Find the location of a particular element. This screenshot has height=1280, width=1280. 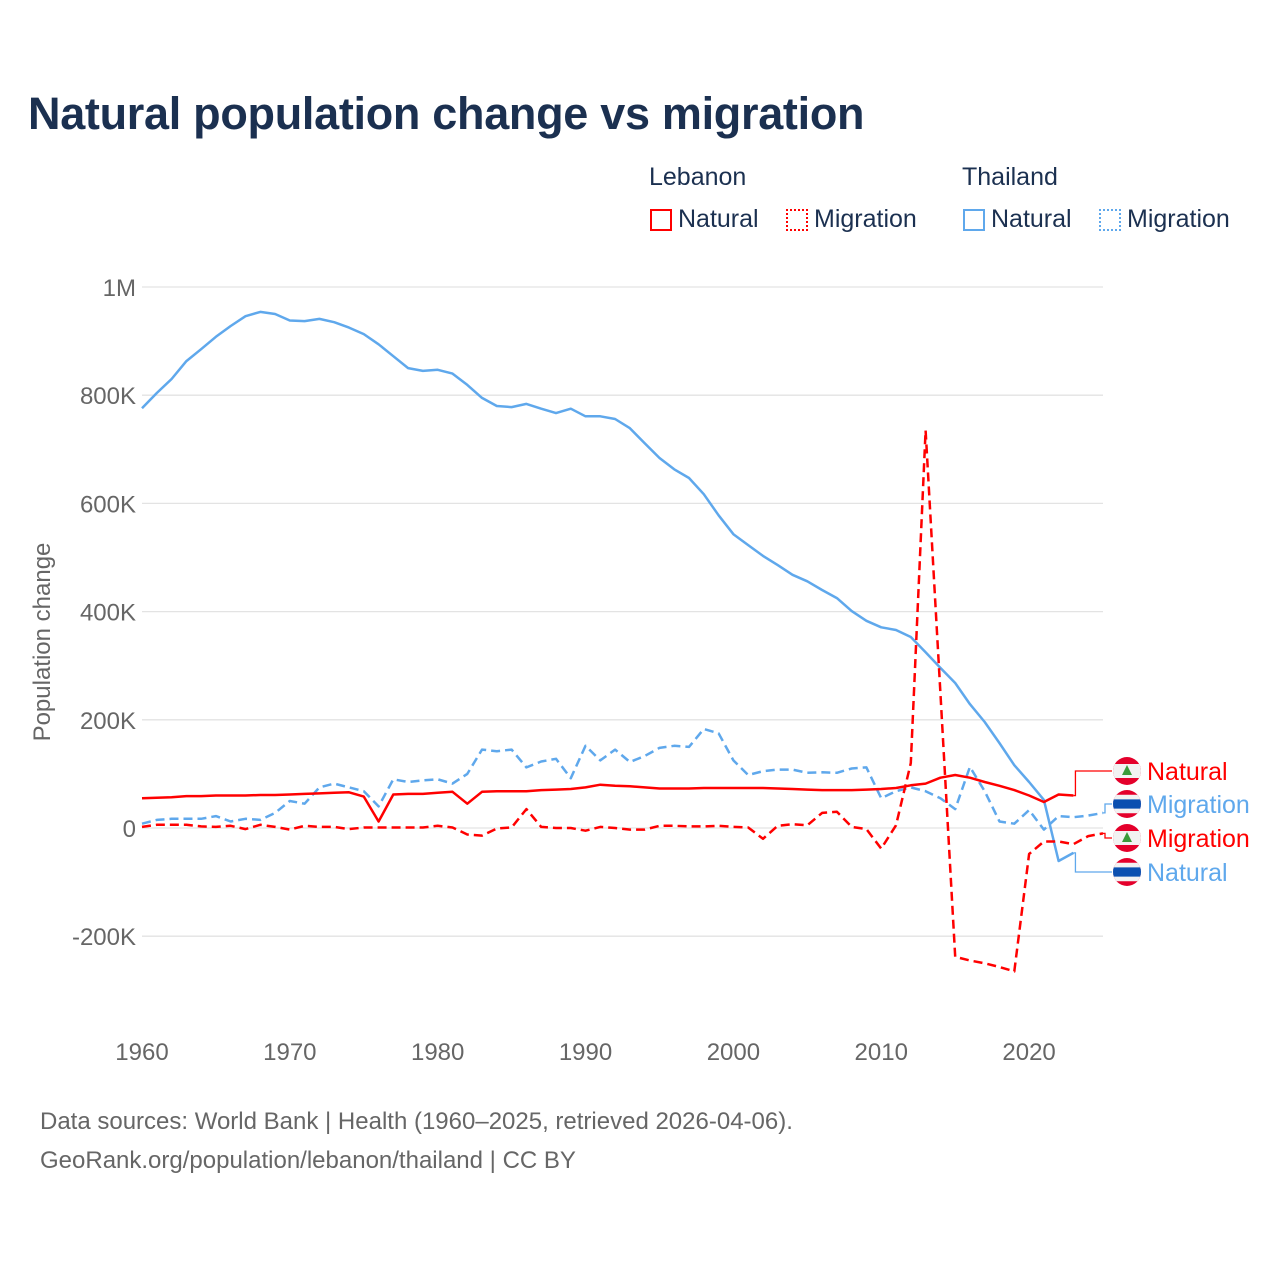

y-tick-label: 600K is located at coordinates (108, 504).